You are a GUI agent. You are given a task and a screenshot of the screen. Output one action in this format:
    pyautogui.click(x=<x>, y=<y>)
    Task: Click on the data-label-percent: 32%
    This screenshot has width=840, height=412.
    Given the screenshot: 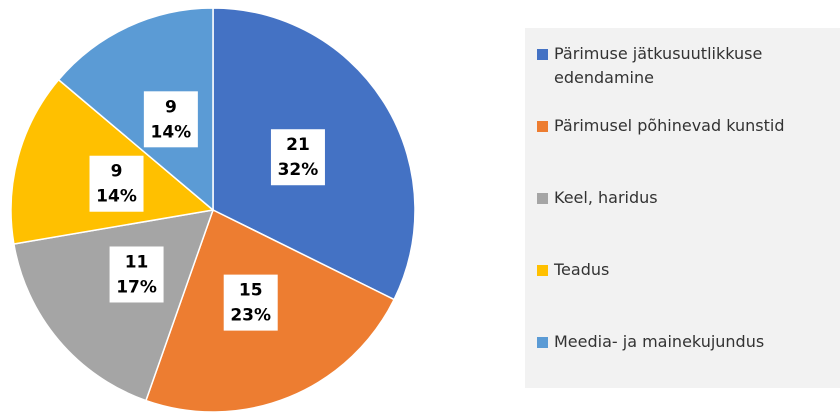 What is the action you would take?
    pyautogui.click(x=298, y=170)
    